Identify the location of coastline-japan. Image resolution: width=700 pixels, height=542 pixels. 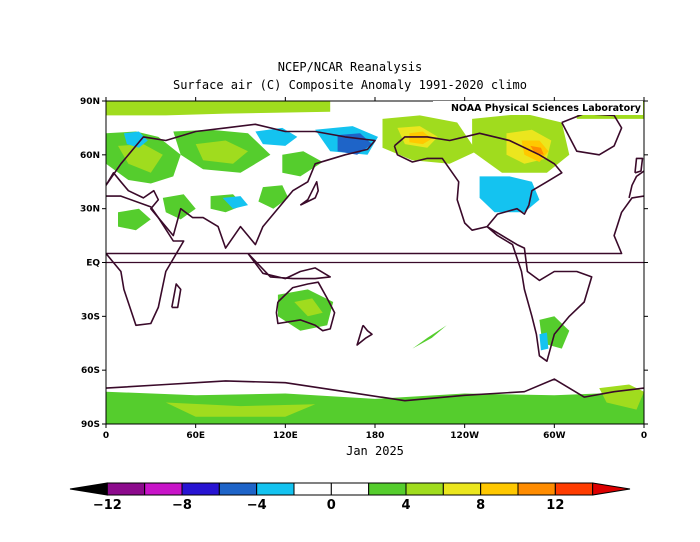
(309, 193).